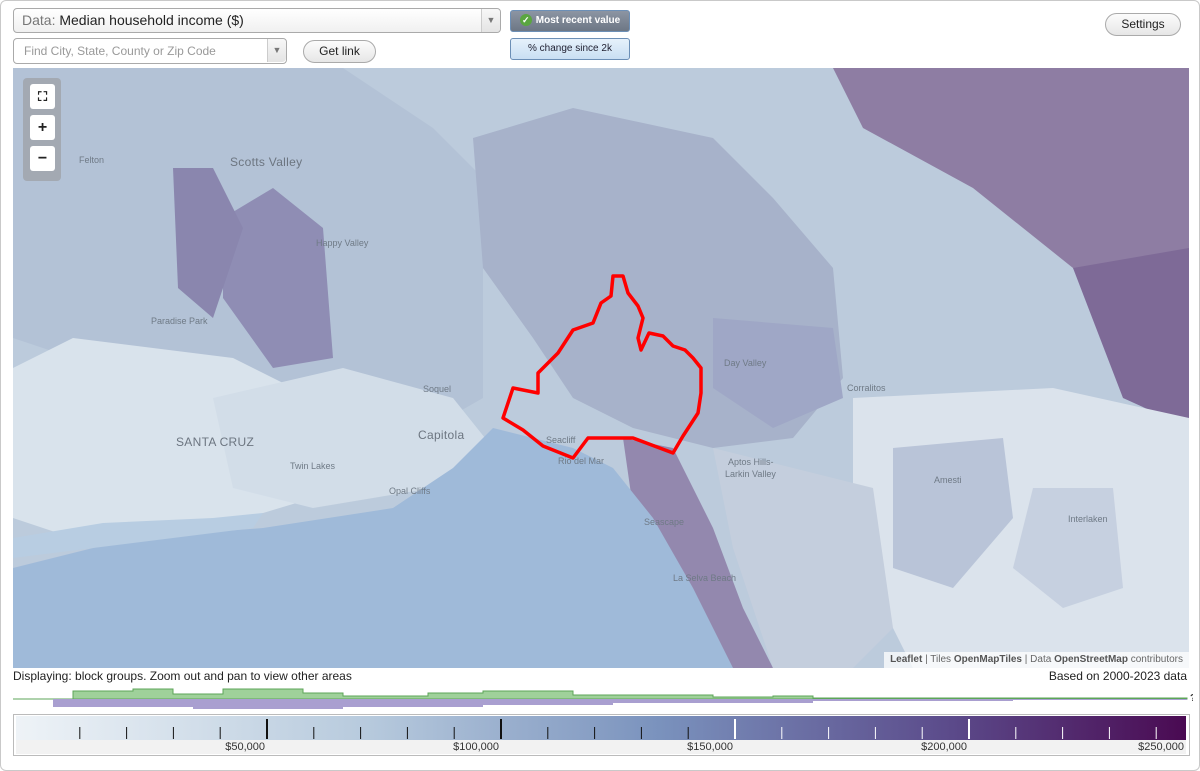  What do you see at coordinates (561, 440) in the screenshot?
I see `place-label: Seacliff` at bounding box center [561, 440].